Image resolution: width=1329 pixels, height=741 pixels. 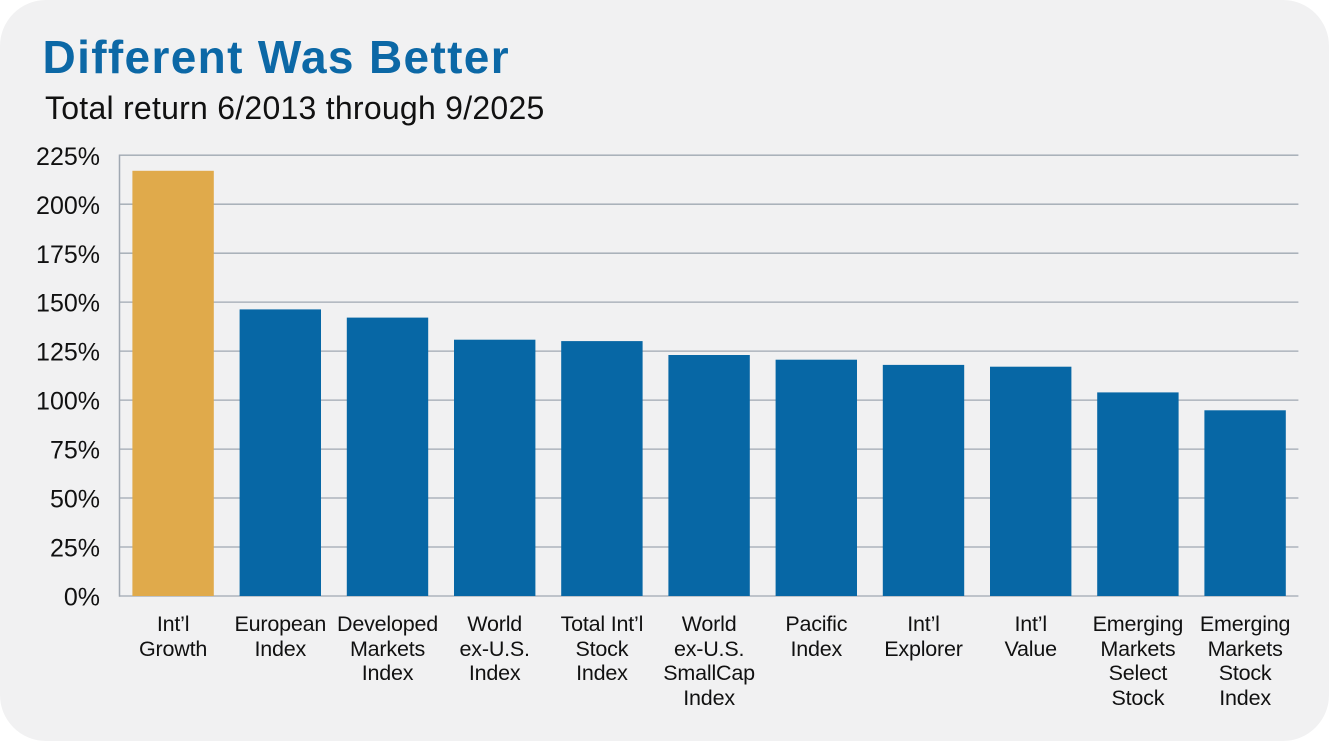 What do you see at coordinates (68, 255) in the screenshot?
I see `svg-text: 175%` at bounding box center [68, 255].